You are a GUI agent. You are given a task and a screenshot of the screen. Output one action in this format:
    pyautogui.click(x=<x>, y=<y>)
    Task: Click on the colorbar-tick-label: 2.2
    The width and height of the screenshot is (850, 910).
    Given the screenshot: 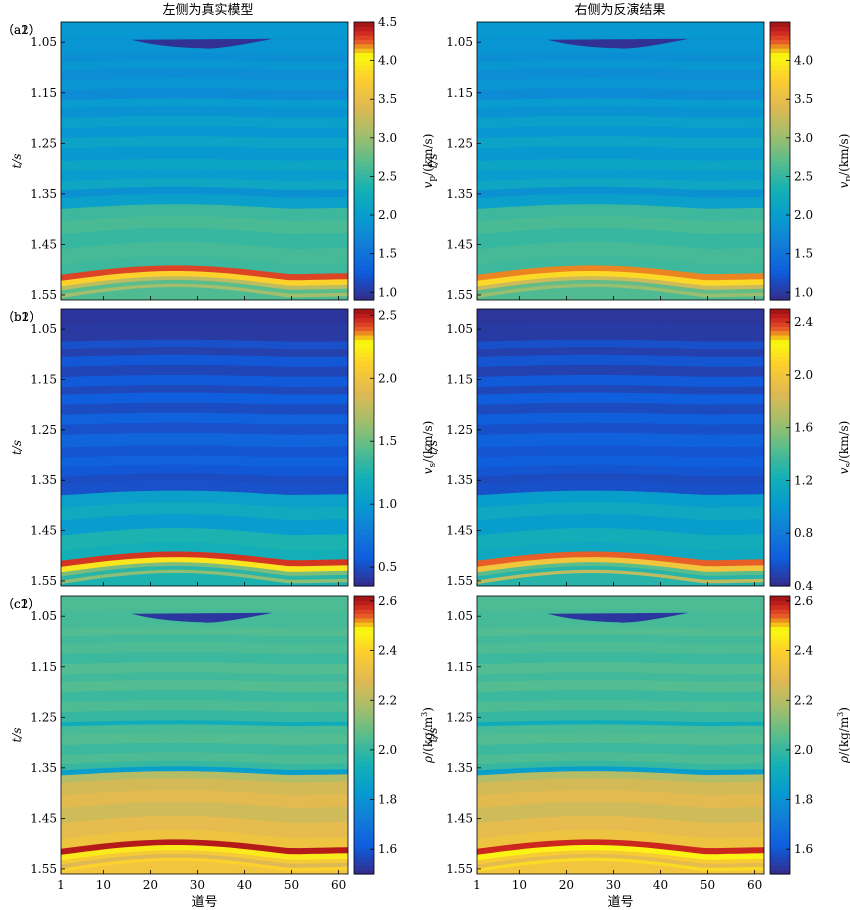 What is the action you would take?
    pyautogui.click(x=387, y=700)
    